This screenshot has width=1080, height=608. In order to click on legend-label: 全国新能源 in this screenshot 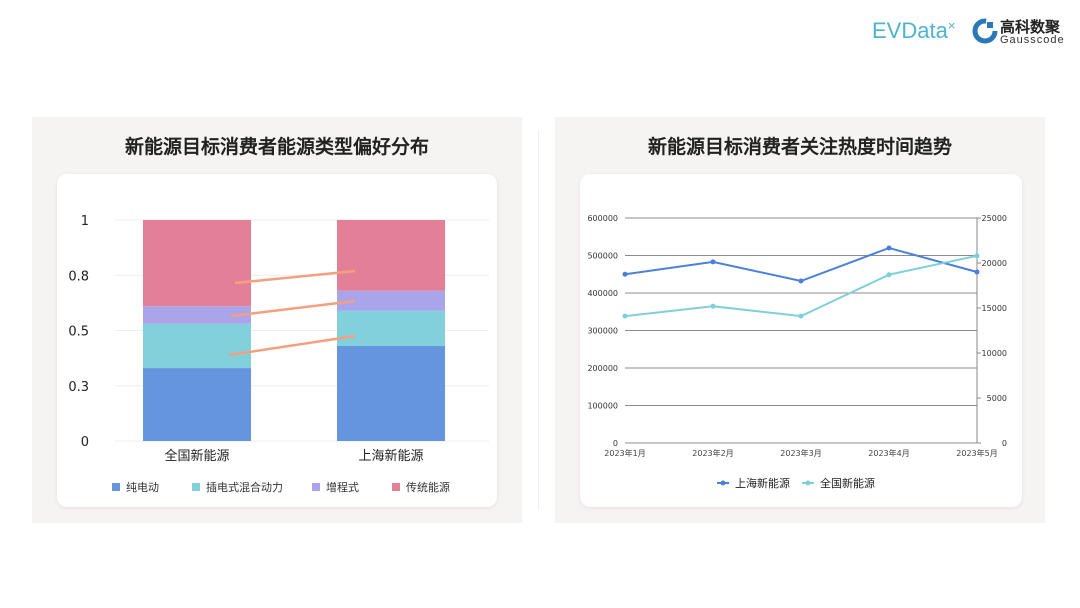, I will do `click(847, 483)`.